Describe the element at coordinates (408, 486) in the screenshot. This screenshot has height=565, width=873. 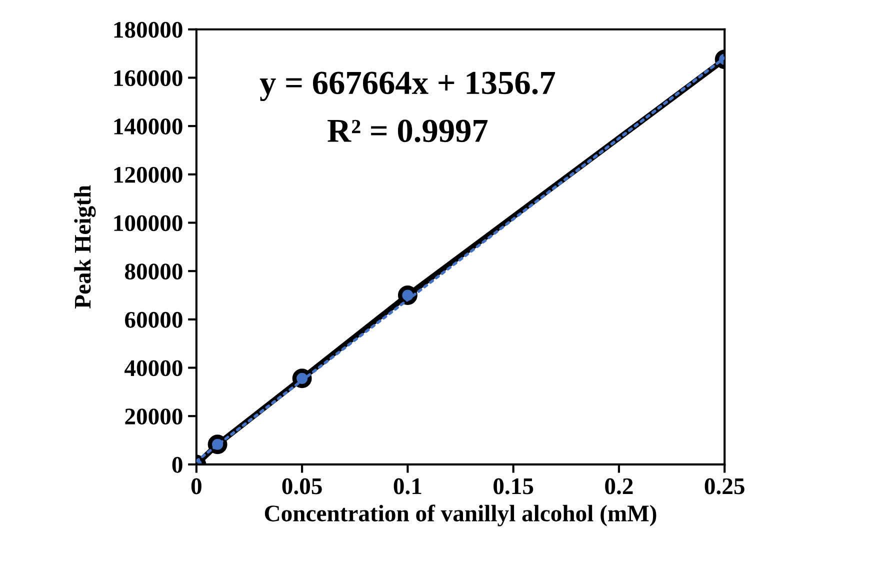
I see `x-tick-label: 0.1` at that location.